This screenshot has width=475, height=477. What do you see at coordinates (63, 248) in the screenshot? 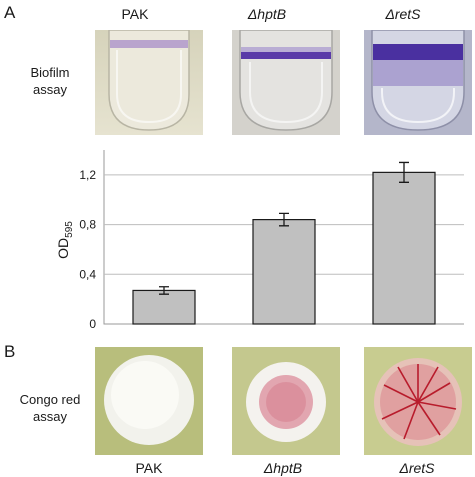
I see `y-axis-label-main: OD` at bounding box center [63, 248].